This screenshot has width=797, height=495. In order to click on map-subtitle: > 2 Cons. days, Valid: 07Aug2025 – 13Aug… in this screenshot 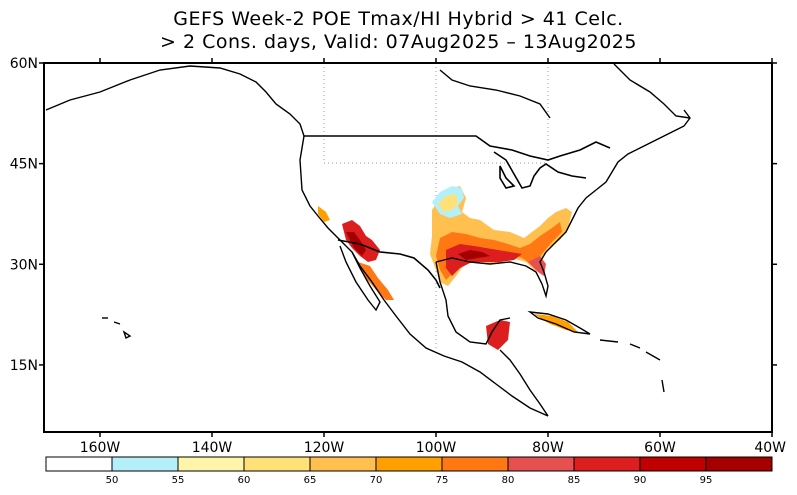, I will do `click(398, 42)`.